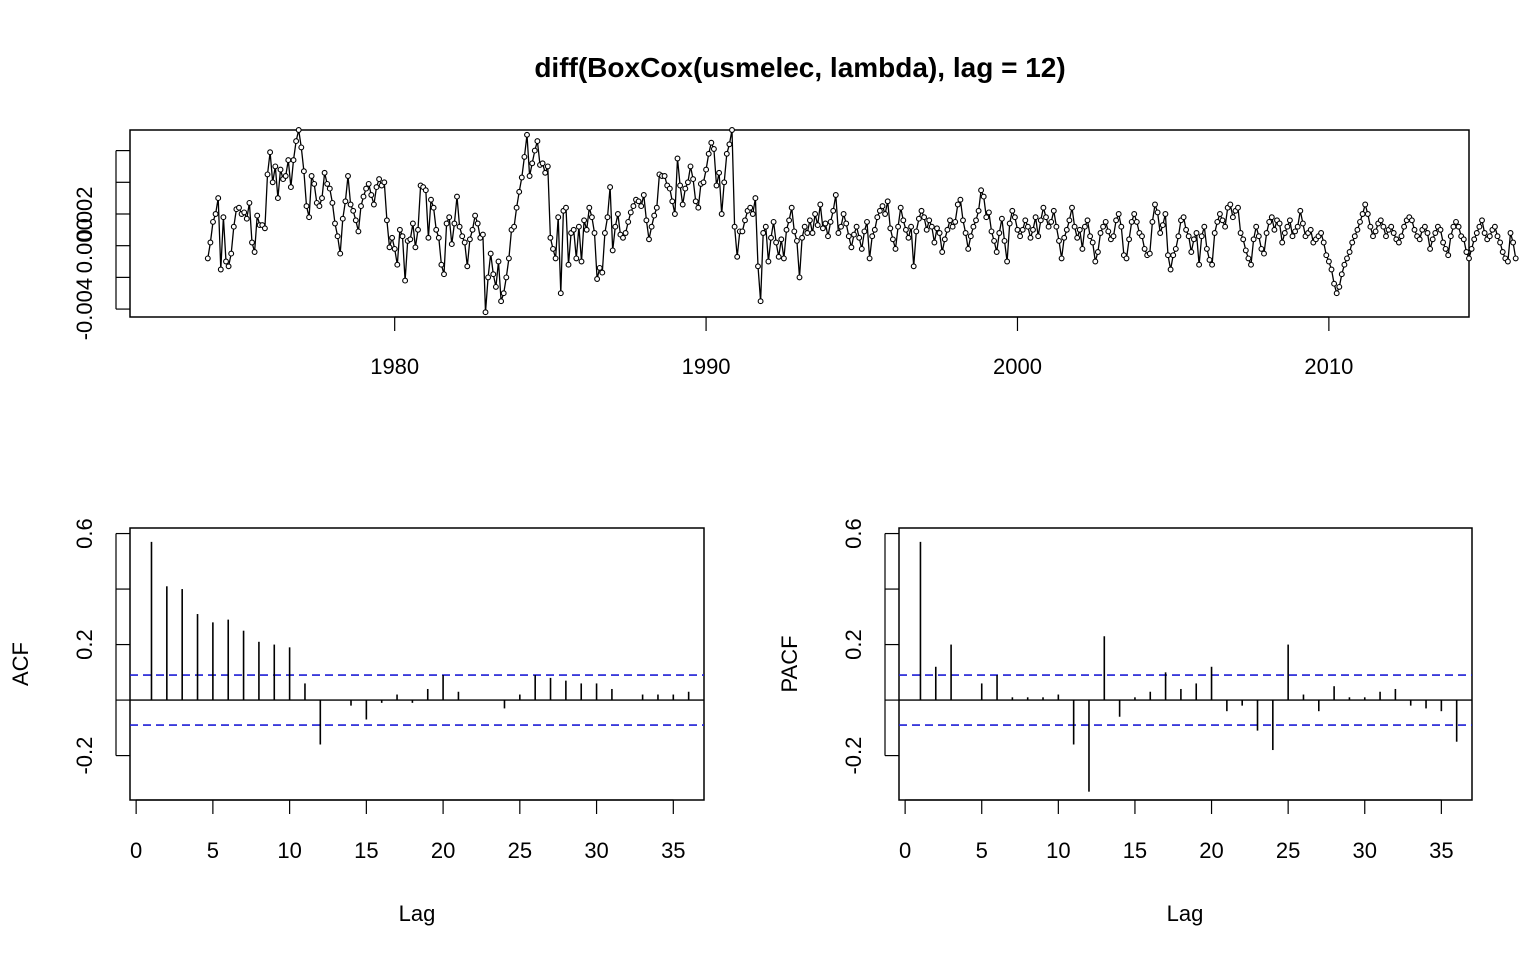 The height and width of the screenshot is (960, 1536). Describe the element at coordinates (84, 309) in the screenshot. I see `series-y-tick-label: -0.004` at that location.